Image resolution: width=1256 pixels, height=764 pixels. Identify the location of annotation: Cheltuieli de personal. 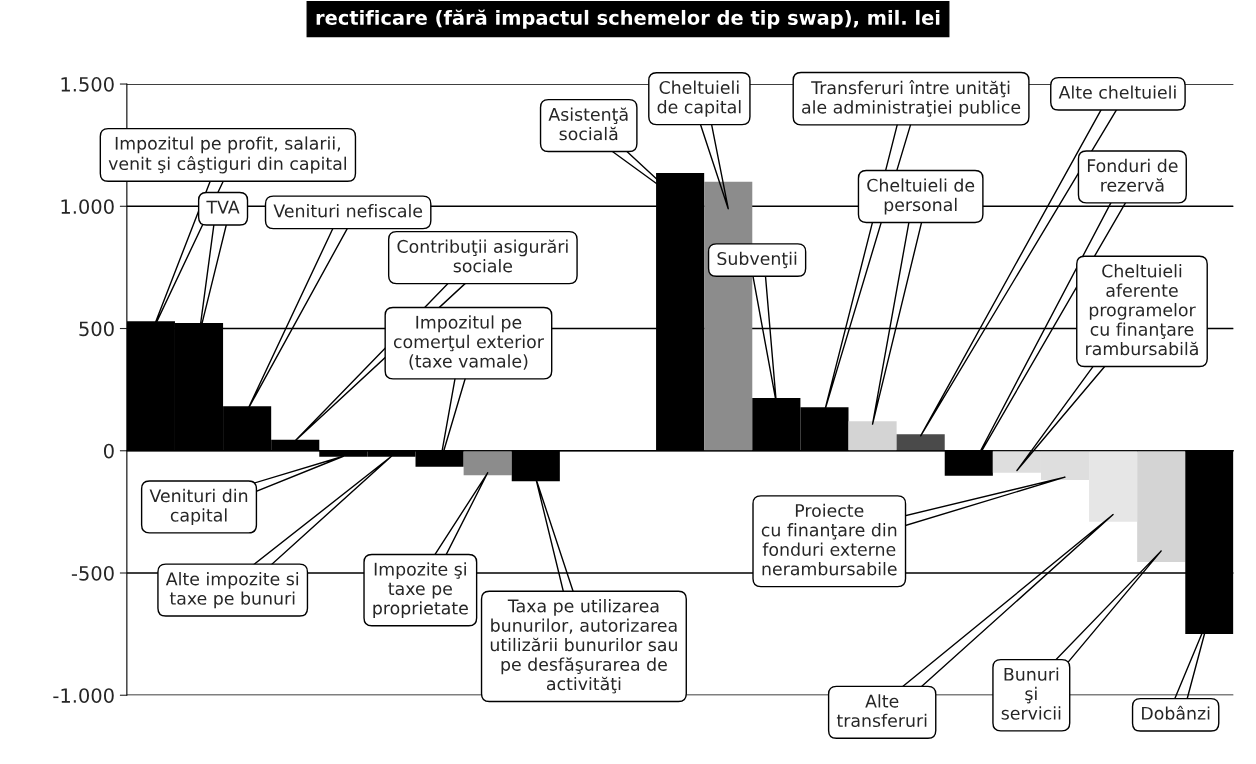
(921, 196).